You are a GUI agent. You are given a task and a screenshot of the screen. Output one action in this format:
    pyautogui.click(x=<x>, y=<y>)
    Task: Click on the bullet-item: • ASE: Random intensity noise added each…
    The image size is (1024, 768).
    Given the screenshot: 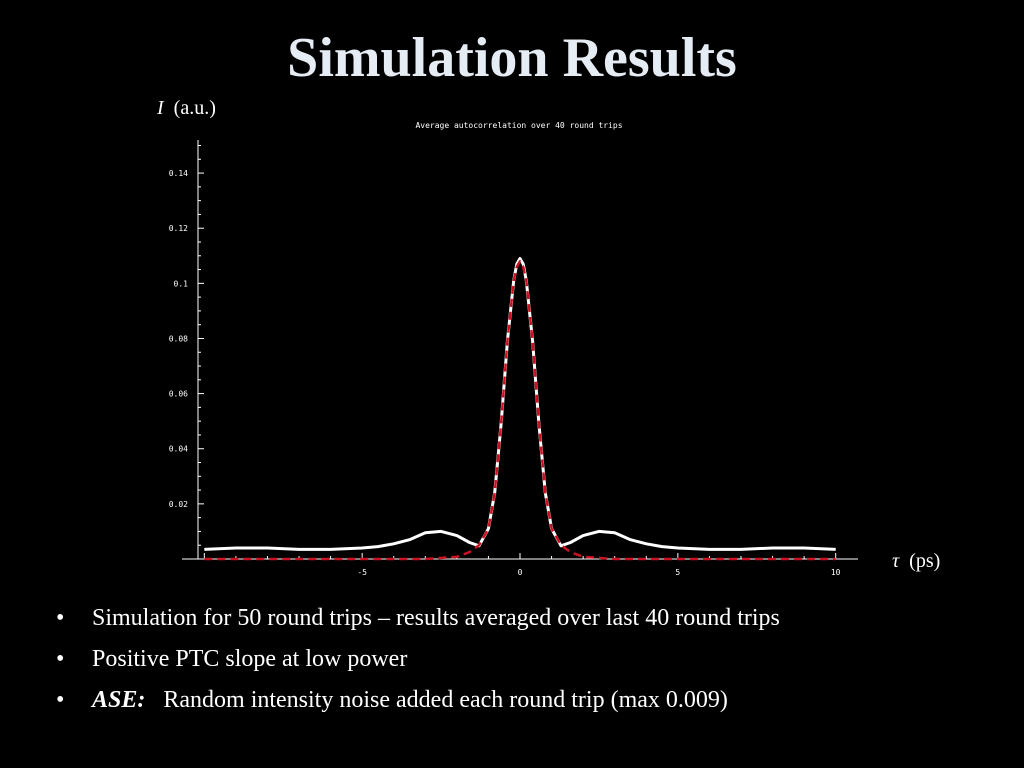 What is the action you would take?
    pyautogui.click(x=532, y=700)
    